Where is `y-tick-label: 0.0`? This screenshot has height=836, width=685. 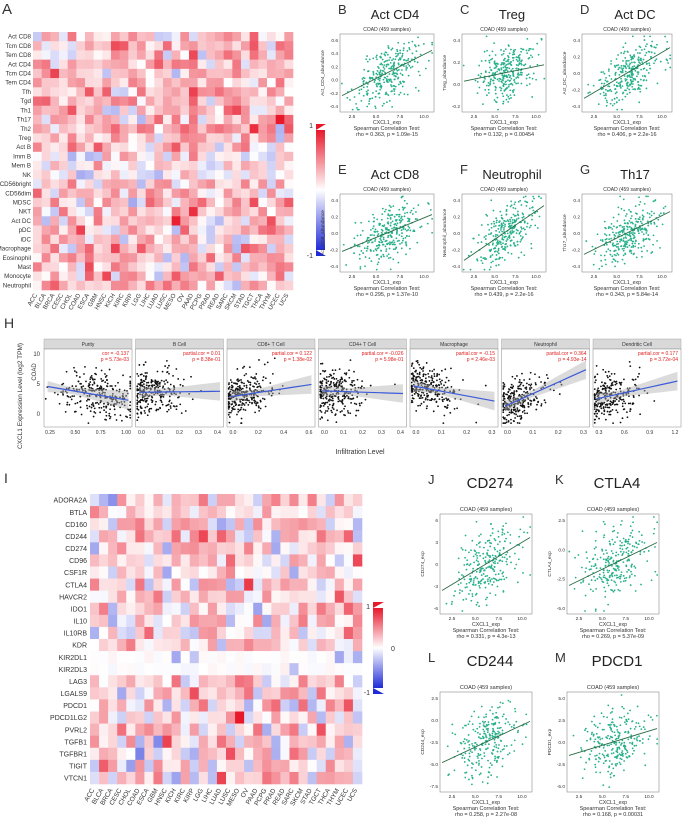 y-tick-label: 0.0 is located at coordinates (334, 234).